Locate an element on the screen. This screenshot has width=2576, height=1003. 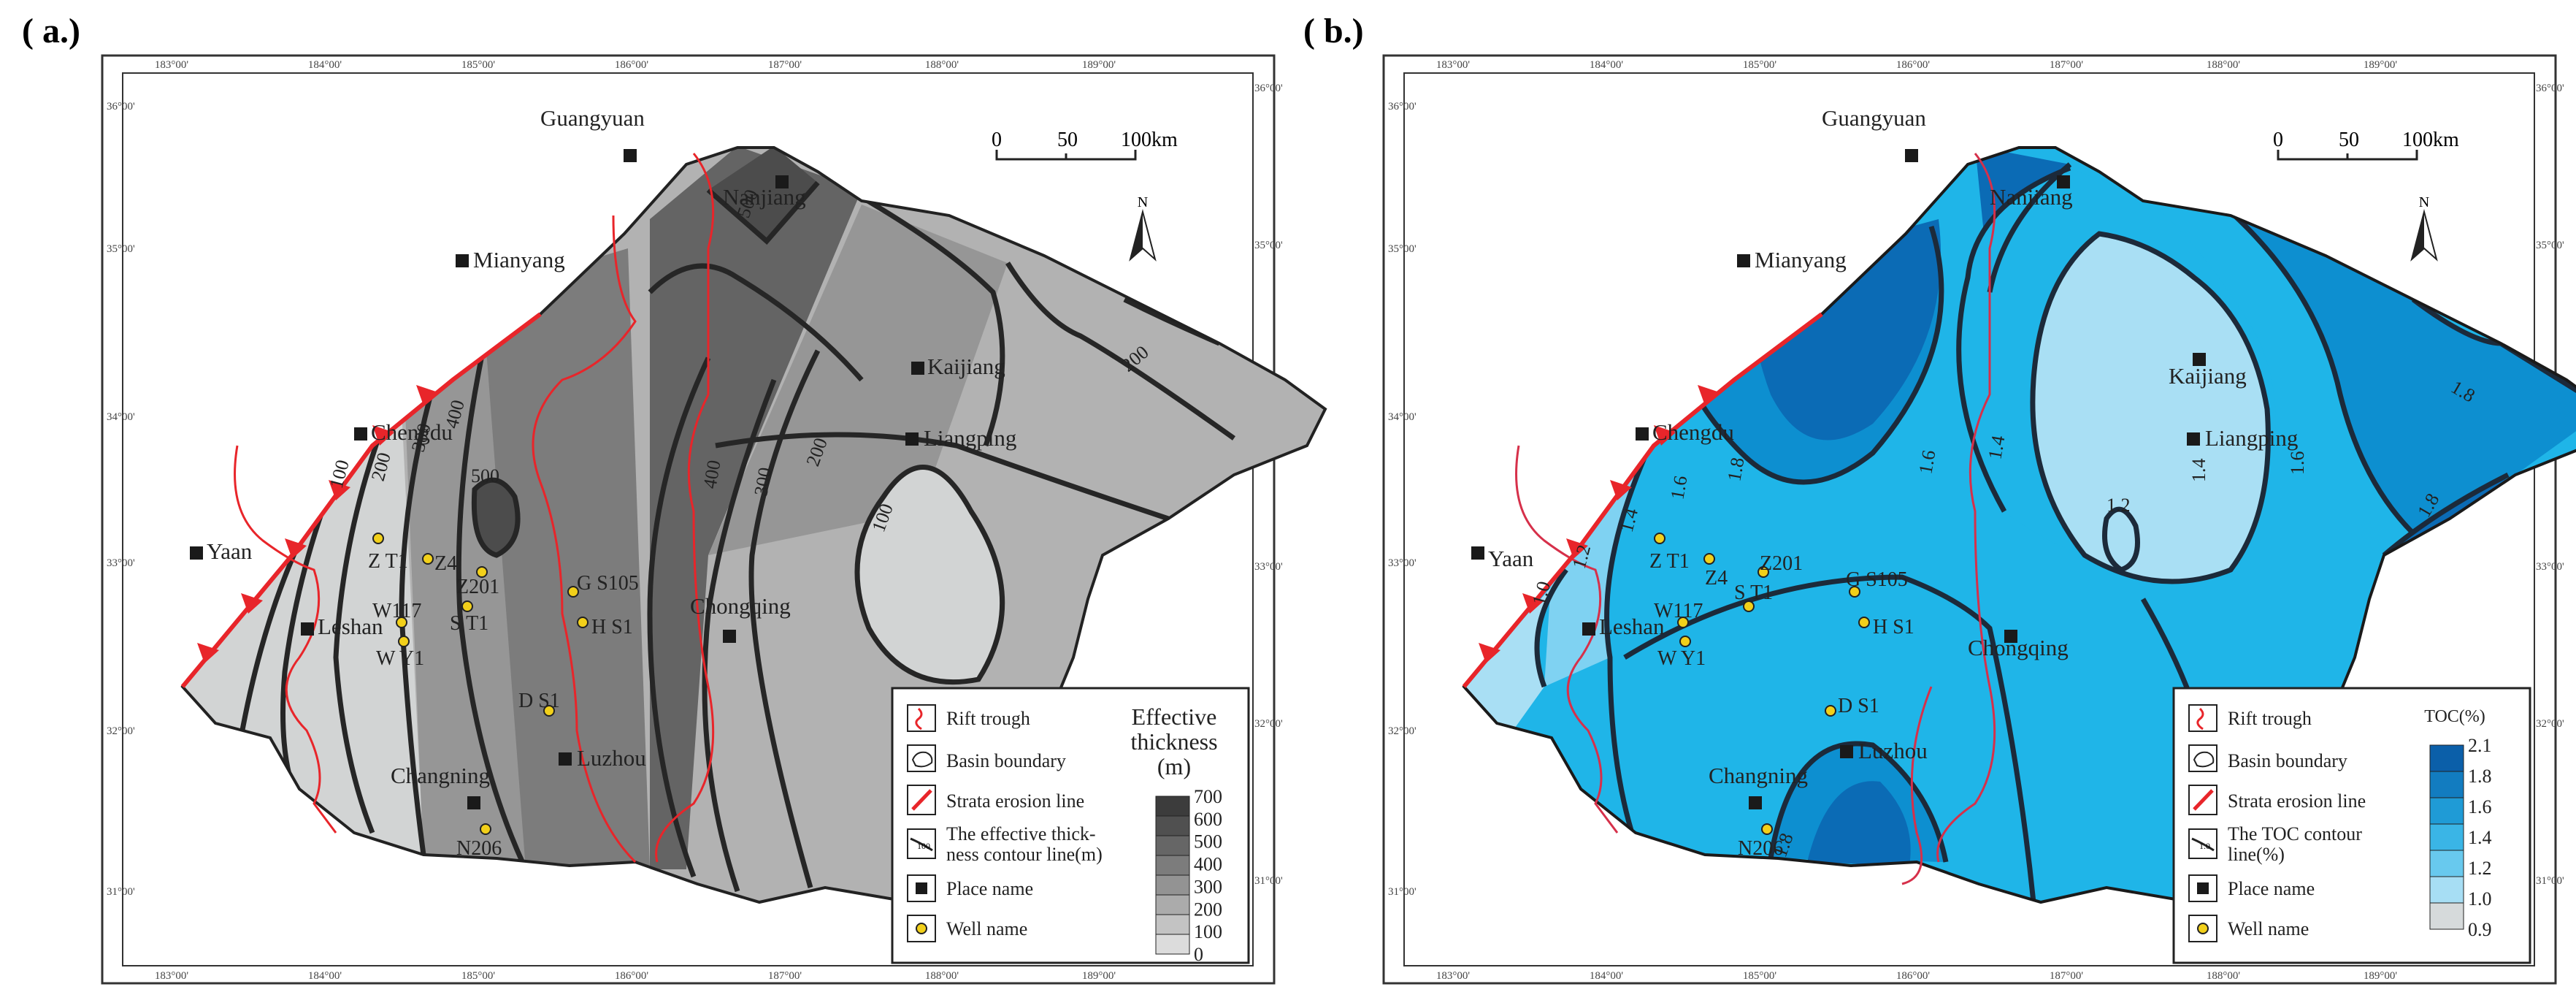
legend-item-label: Strata erosion line is located at coordinates (2297, 801).